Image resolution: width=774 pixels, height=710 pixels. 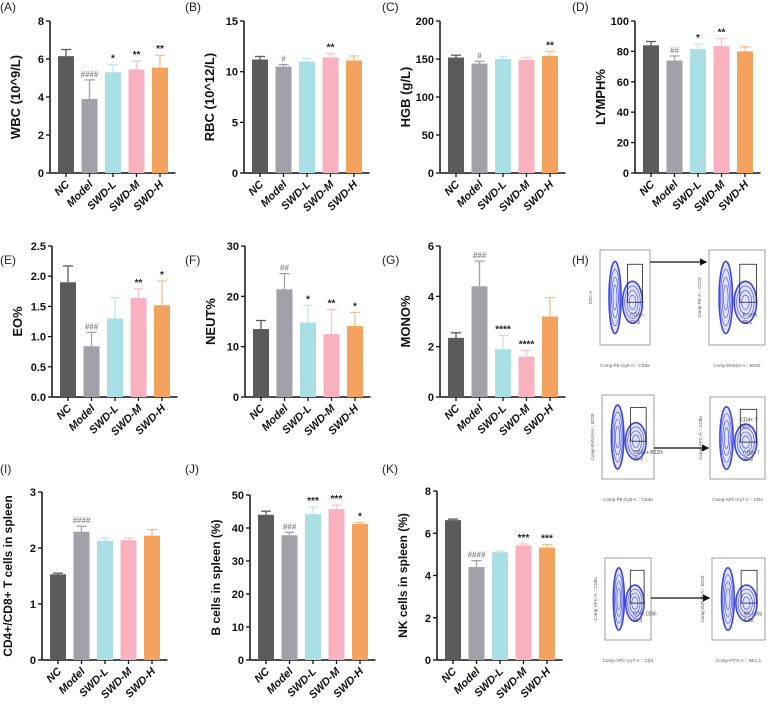 What do you see at coordinates (8, 7) in the screenshot?
I see `panel-label: (A)` at bounding box center [8, 7].